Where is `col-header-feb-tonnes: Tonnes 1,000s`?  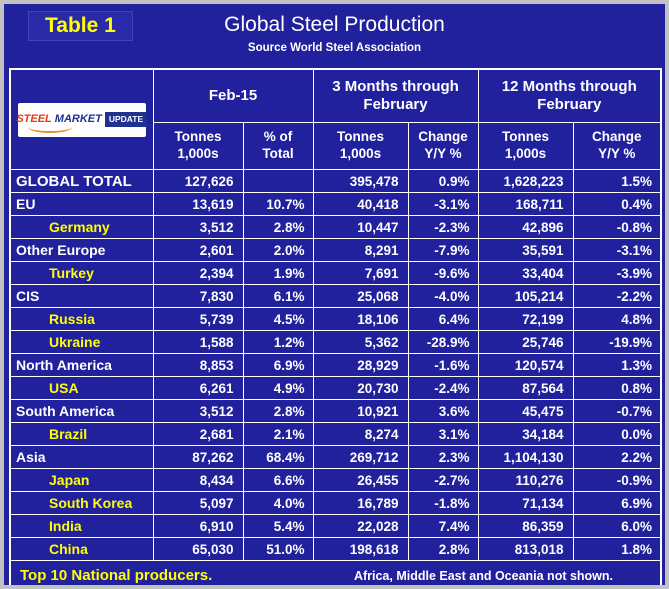 col-header-feb-tonnes: Tonnes 1,000s is located at coordinates (198, 146).